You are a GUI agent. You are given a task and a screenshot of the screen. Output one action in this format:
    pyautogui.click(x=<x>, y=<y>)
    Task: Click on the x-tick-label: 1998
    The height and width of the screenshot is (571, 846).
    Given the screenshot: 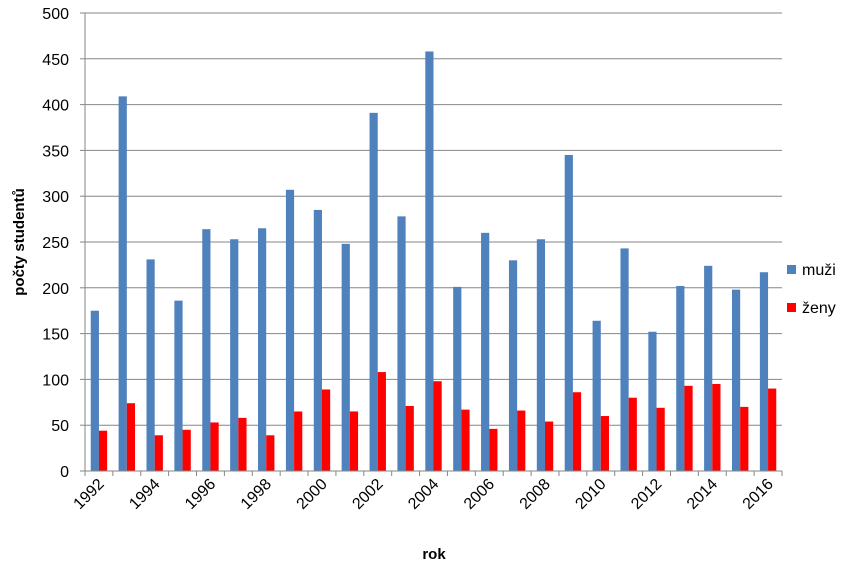 What is the action you would take?
    pyautogui.click(x=256, y=494)
    